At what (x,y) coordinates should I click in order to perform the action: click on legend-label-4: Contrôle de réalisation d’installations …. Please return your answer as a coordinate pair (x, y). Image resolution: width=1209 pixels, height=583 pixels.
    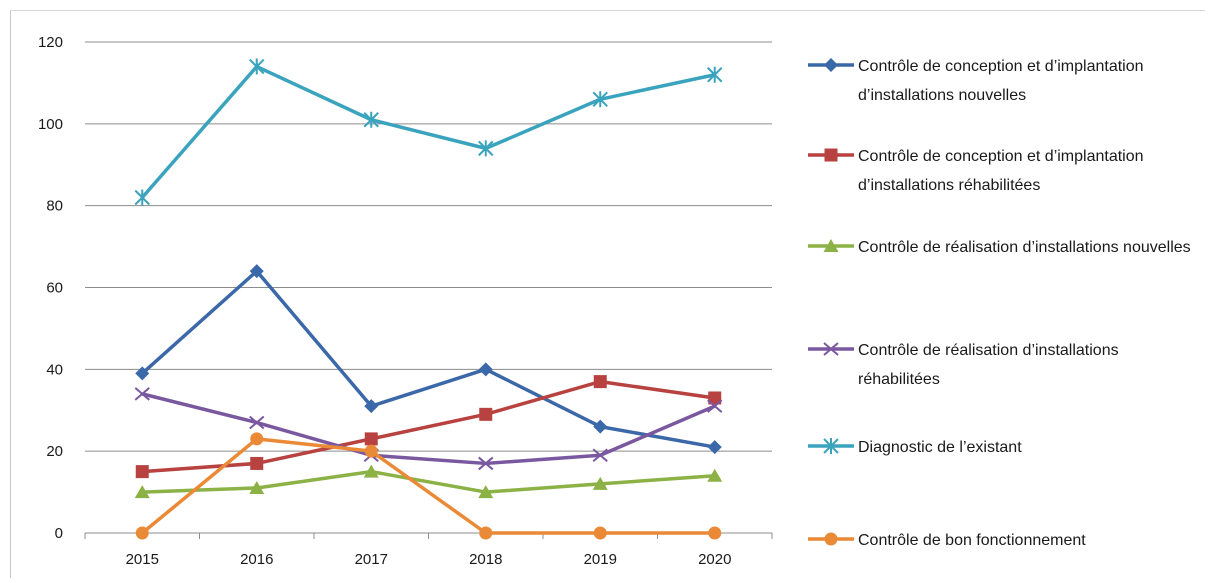
    Looking at the image, I should click on (988, 365).